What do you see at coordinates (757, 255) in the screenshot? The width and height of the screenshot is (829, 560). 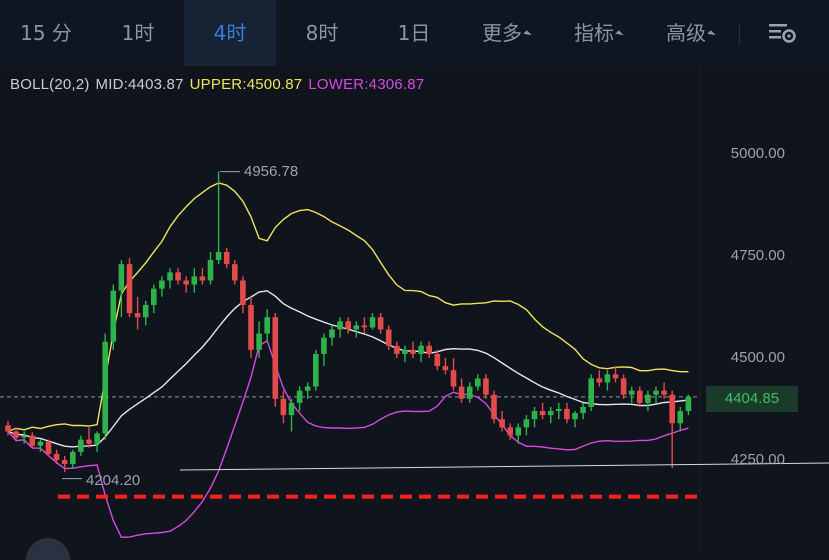 I see `price-tick: 4750.00` at bounding box center [757, 255].